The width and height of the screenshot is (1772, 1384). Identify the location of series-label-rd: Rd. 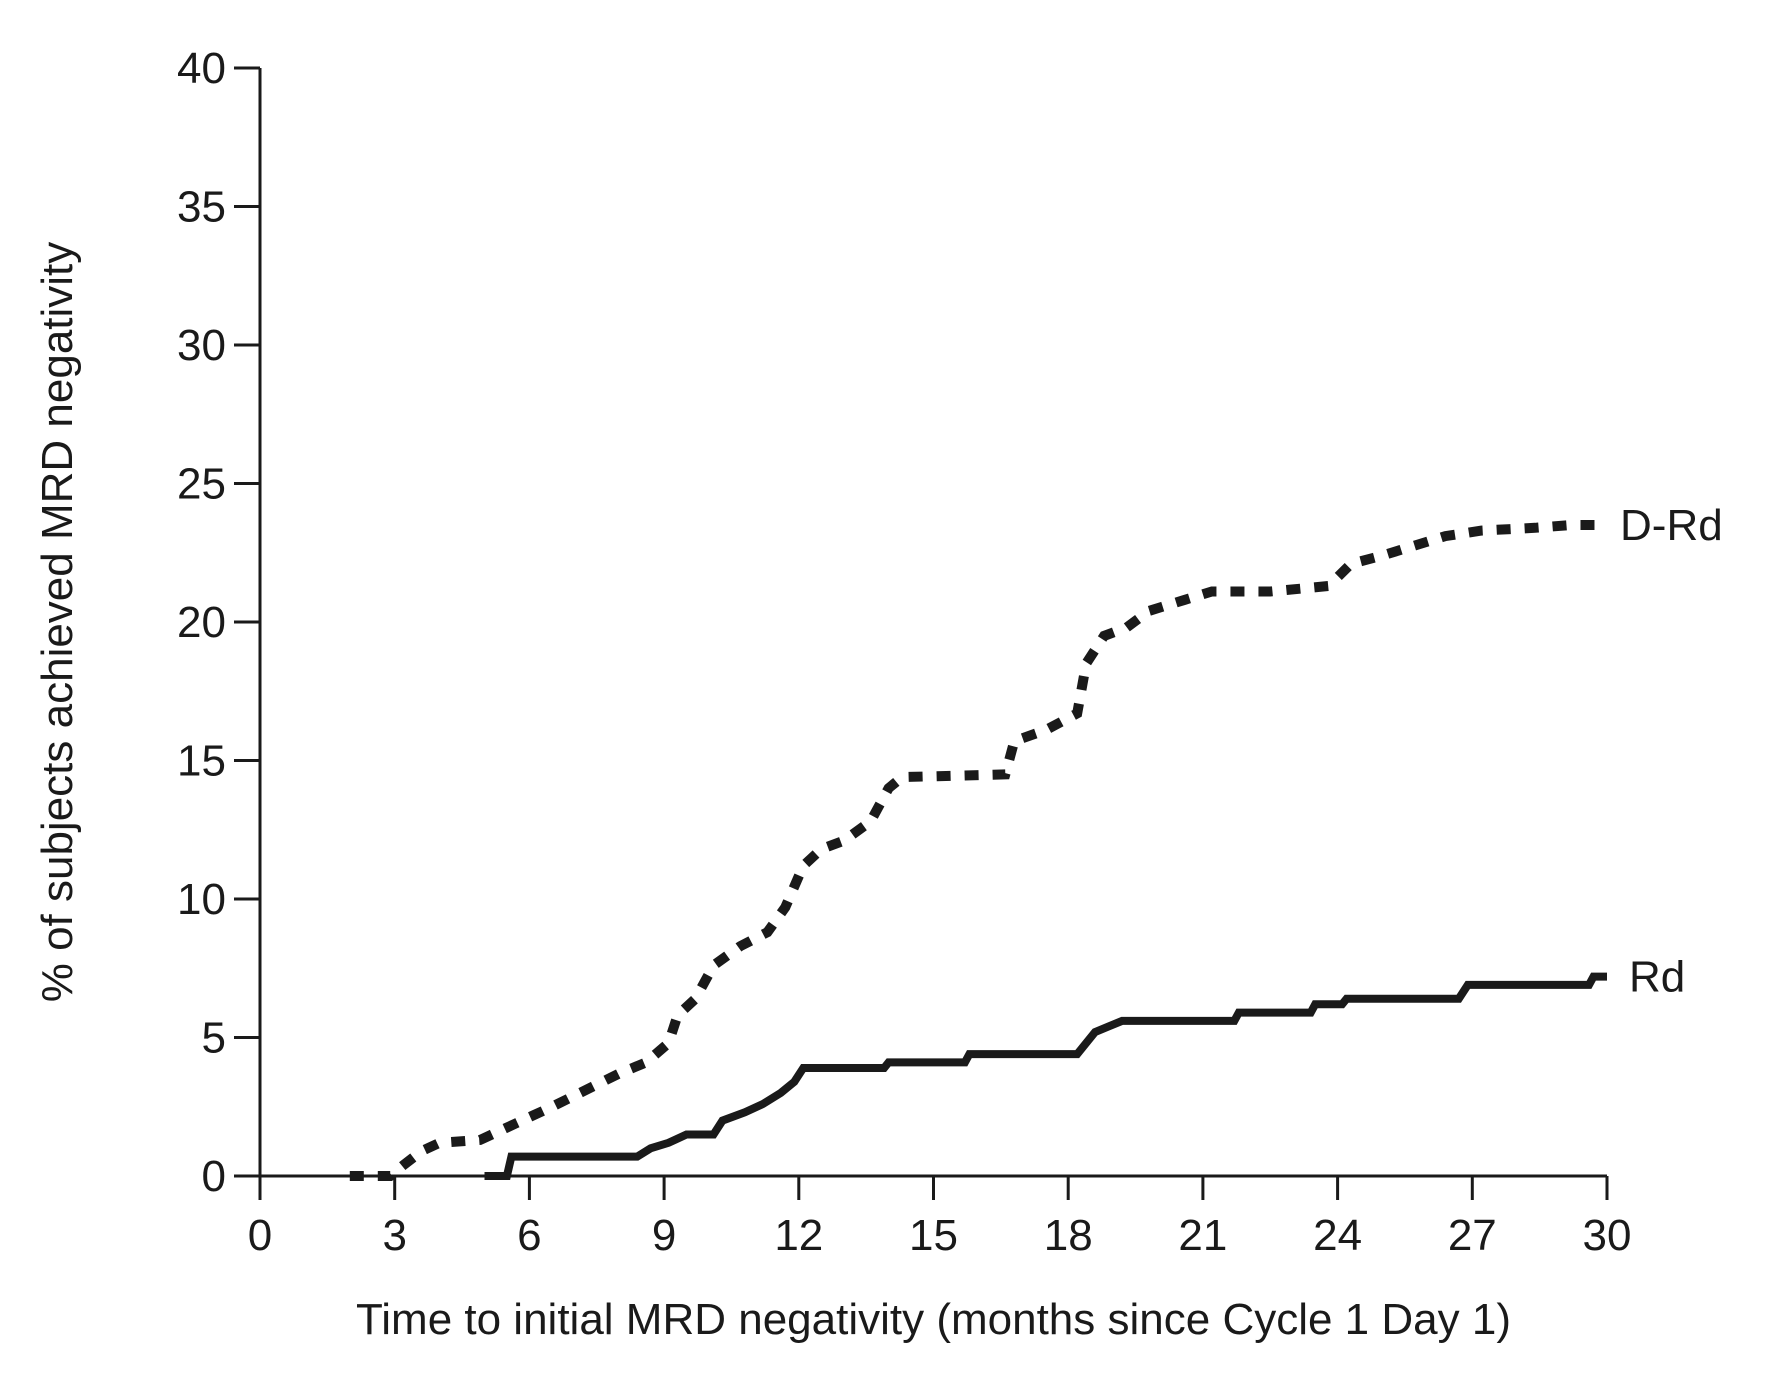
(1657, 977).